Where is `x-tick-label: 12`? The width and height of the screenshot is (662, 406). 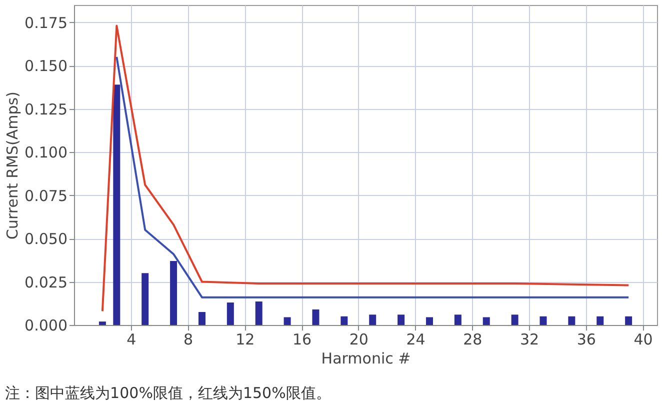
x-tick-label: 12 is located at coordinates (245, 339).